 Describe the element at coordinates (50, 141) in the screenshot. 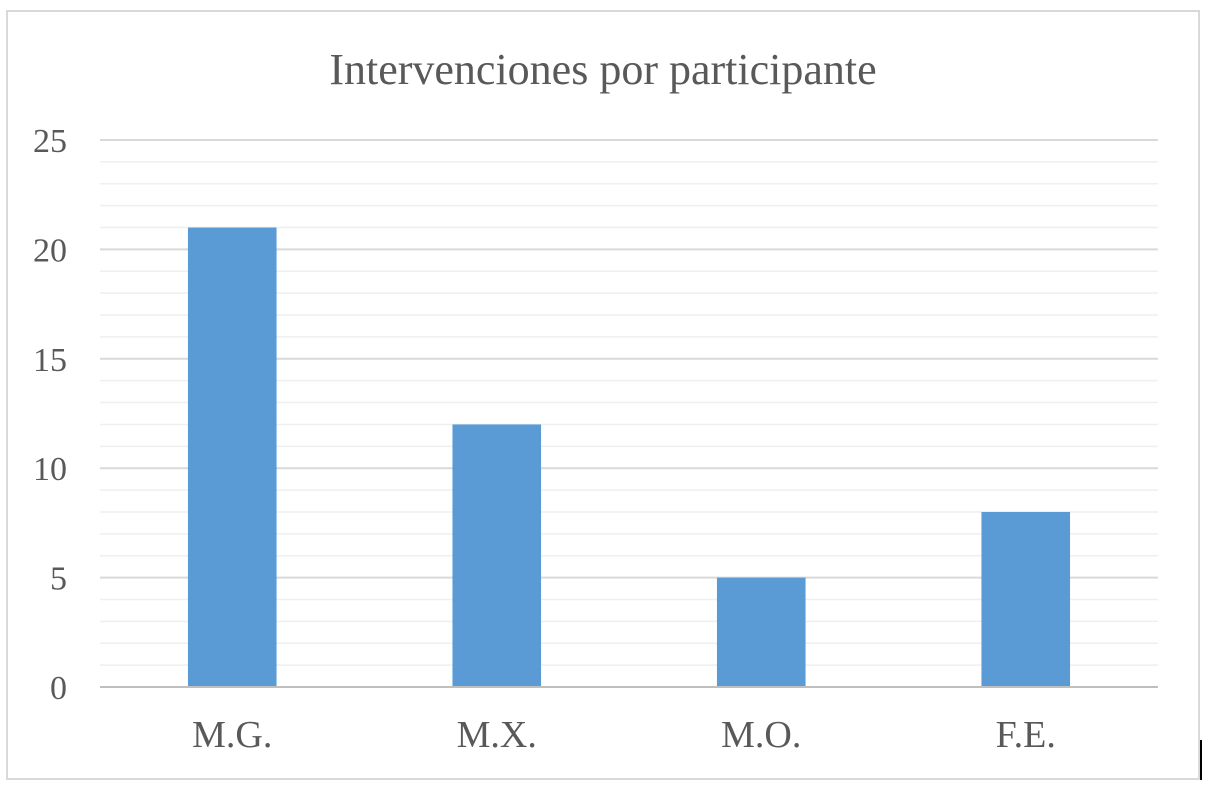

I see `y-tick-label: 25` at that location.